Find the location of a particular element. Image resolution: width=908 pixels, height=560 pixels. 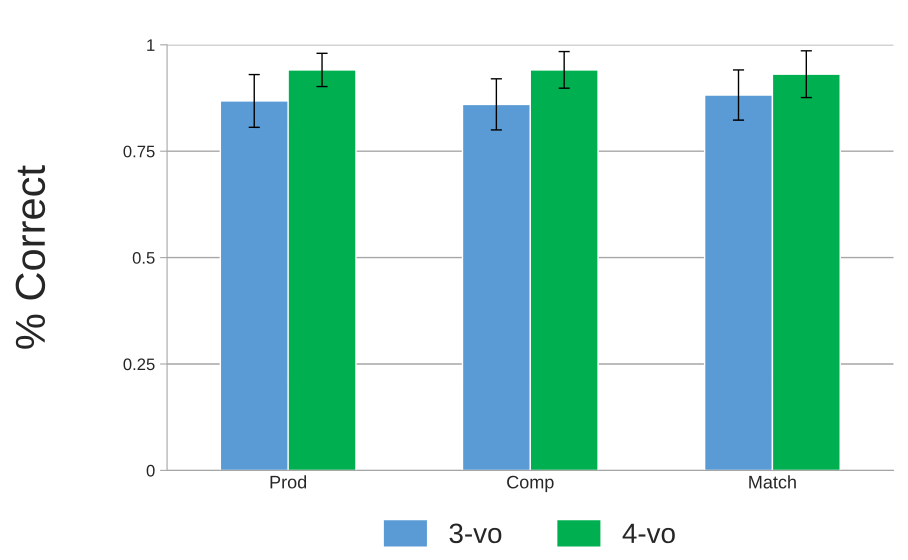

x-tick-label: Prod is located at coordinates (288, 482).